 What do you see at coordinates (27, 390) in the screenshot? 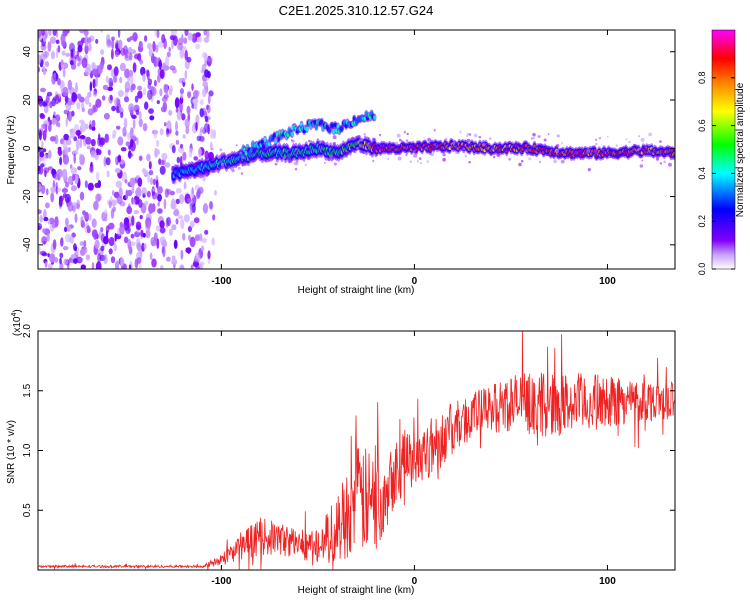
I see `snr-y-tick-label: 1.5` at bounding box center [27, 390].